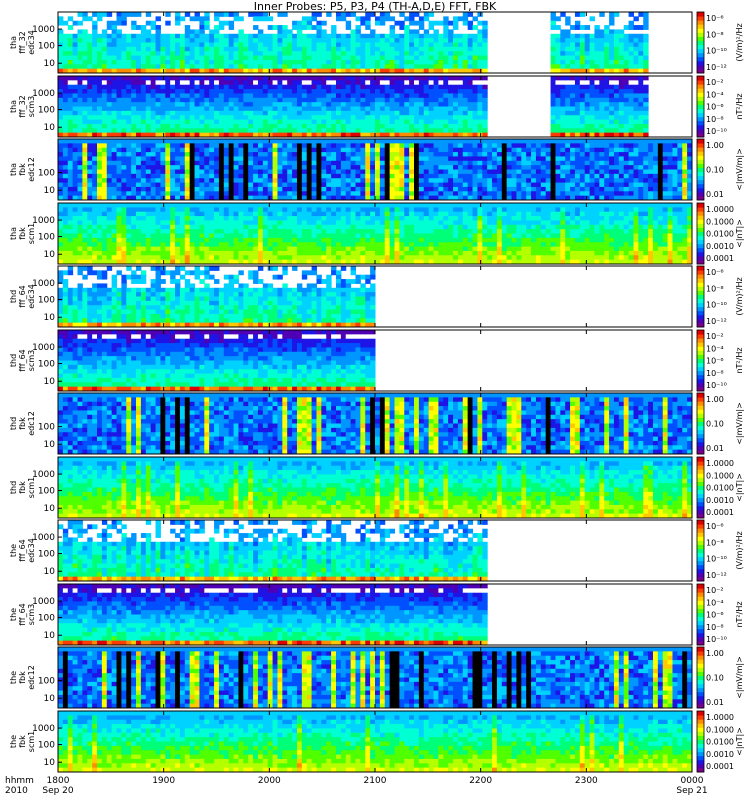  What do you see at coordinates (715, 107) in the screenshot?
I see `colorbar-tick-label: 10⁻⁶` at bounding box center [715, 107].